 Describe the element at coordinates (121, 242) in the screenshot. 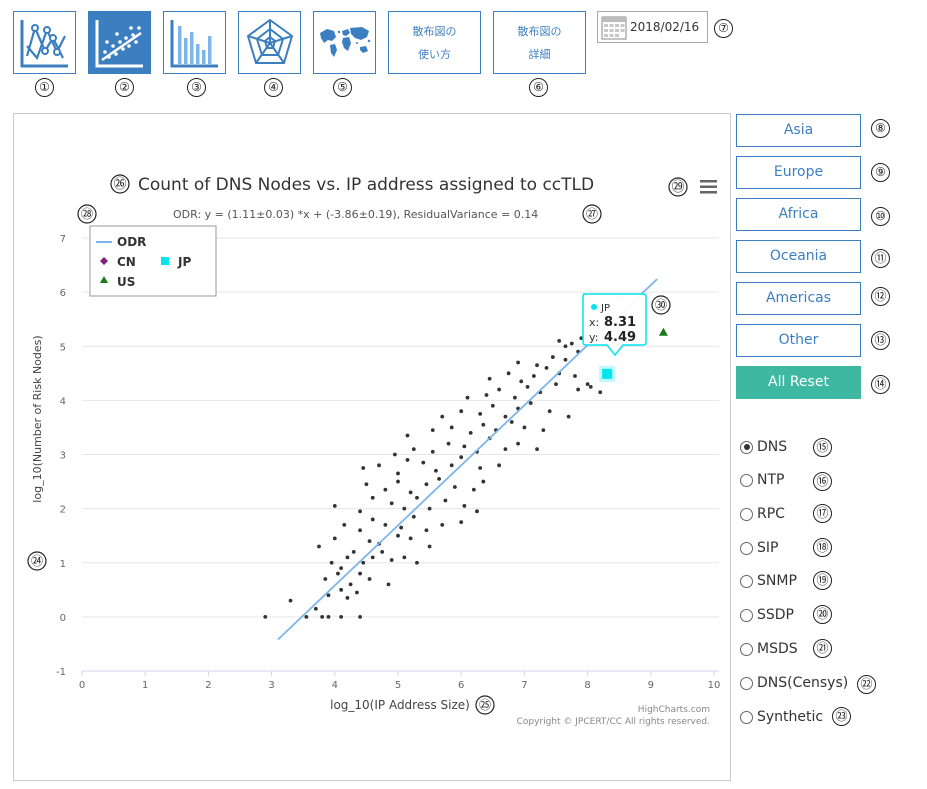

I see `legend-item-odr: ODR` at that location.